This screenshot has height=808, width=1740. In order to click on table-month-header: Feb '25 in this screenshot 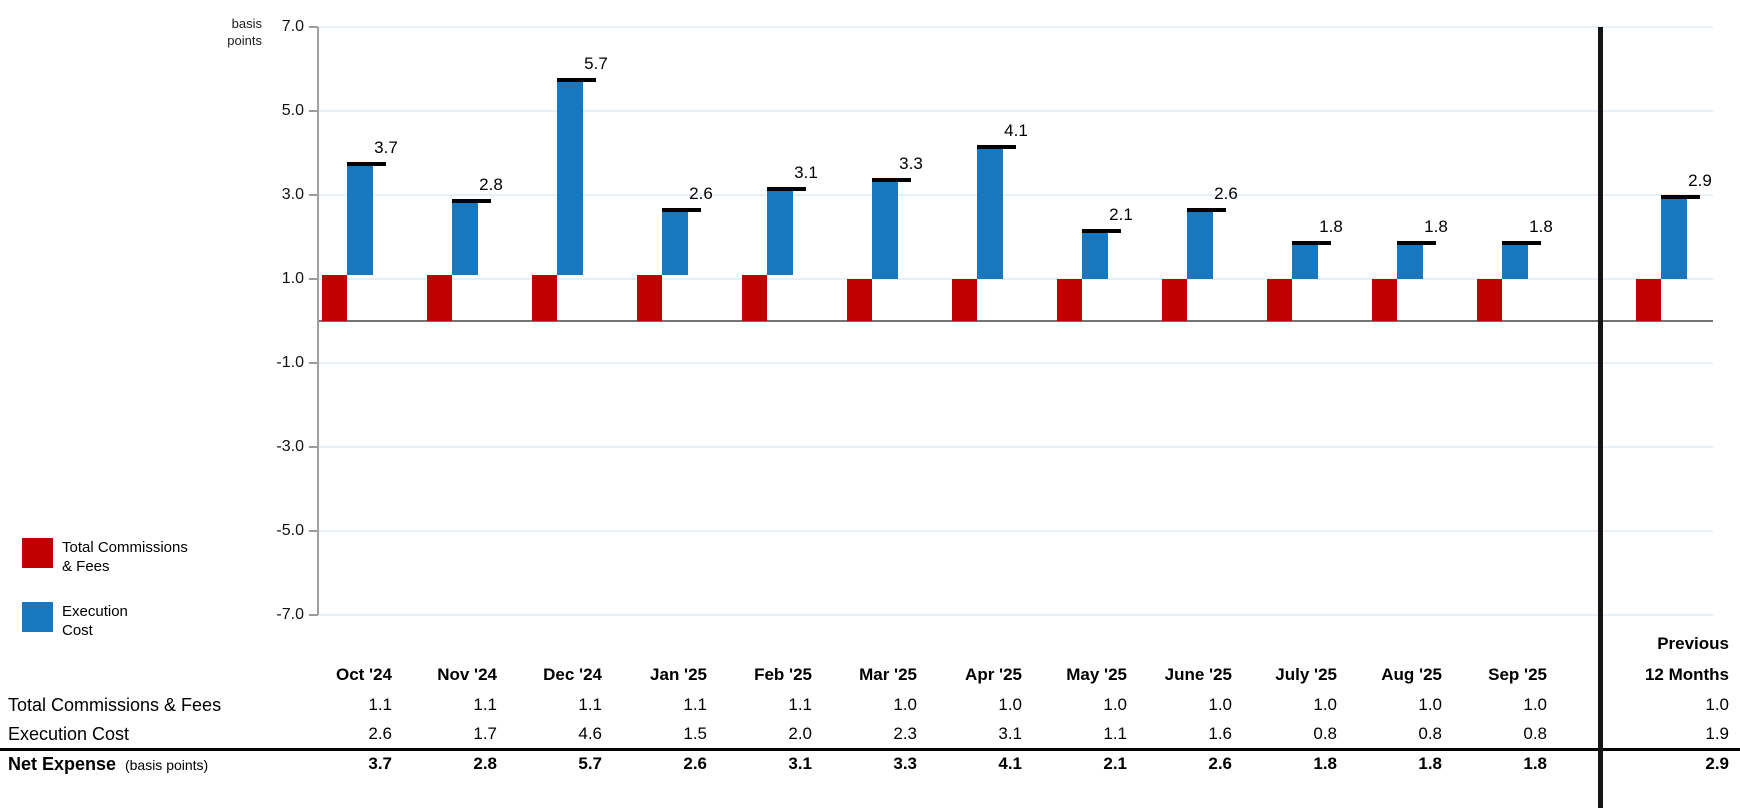, I will do `click(783, 674)`.